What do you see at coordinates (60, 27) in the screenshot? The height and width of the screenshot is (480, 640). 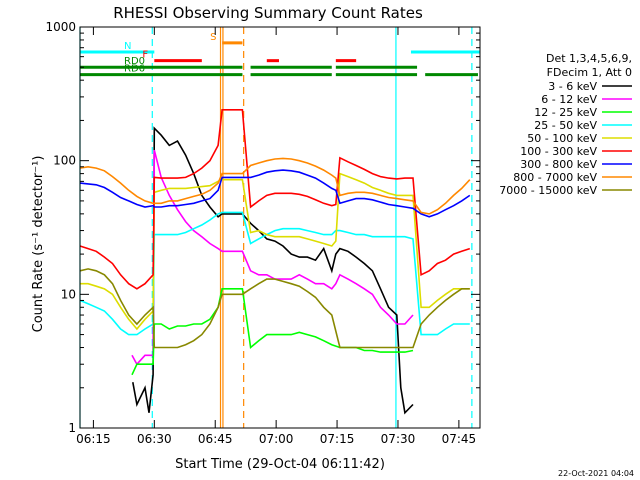 I see `y-tick-label-3: 1000` at bounding box center [60, 27].